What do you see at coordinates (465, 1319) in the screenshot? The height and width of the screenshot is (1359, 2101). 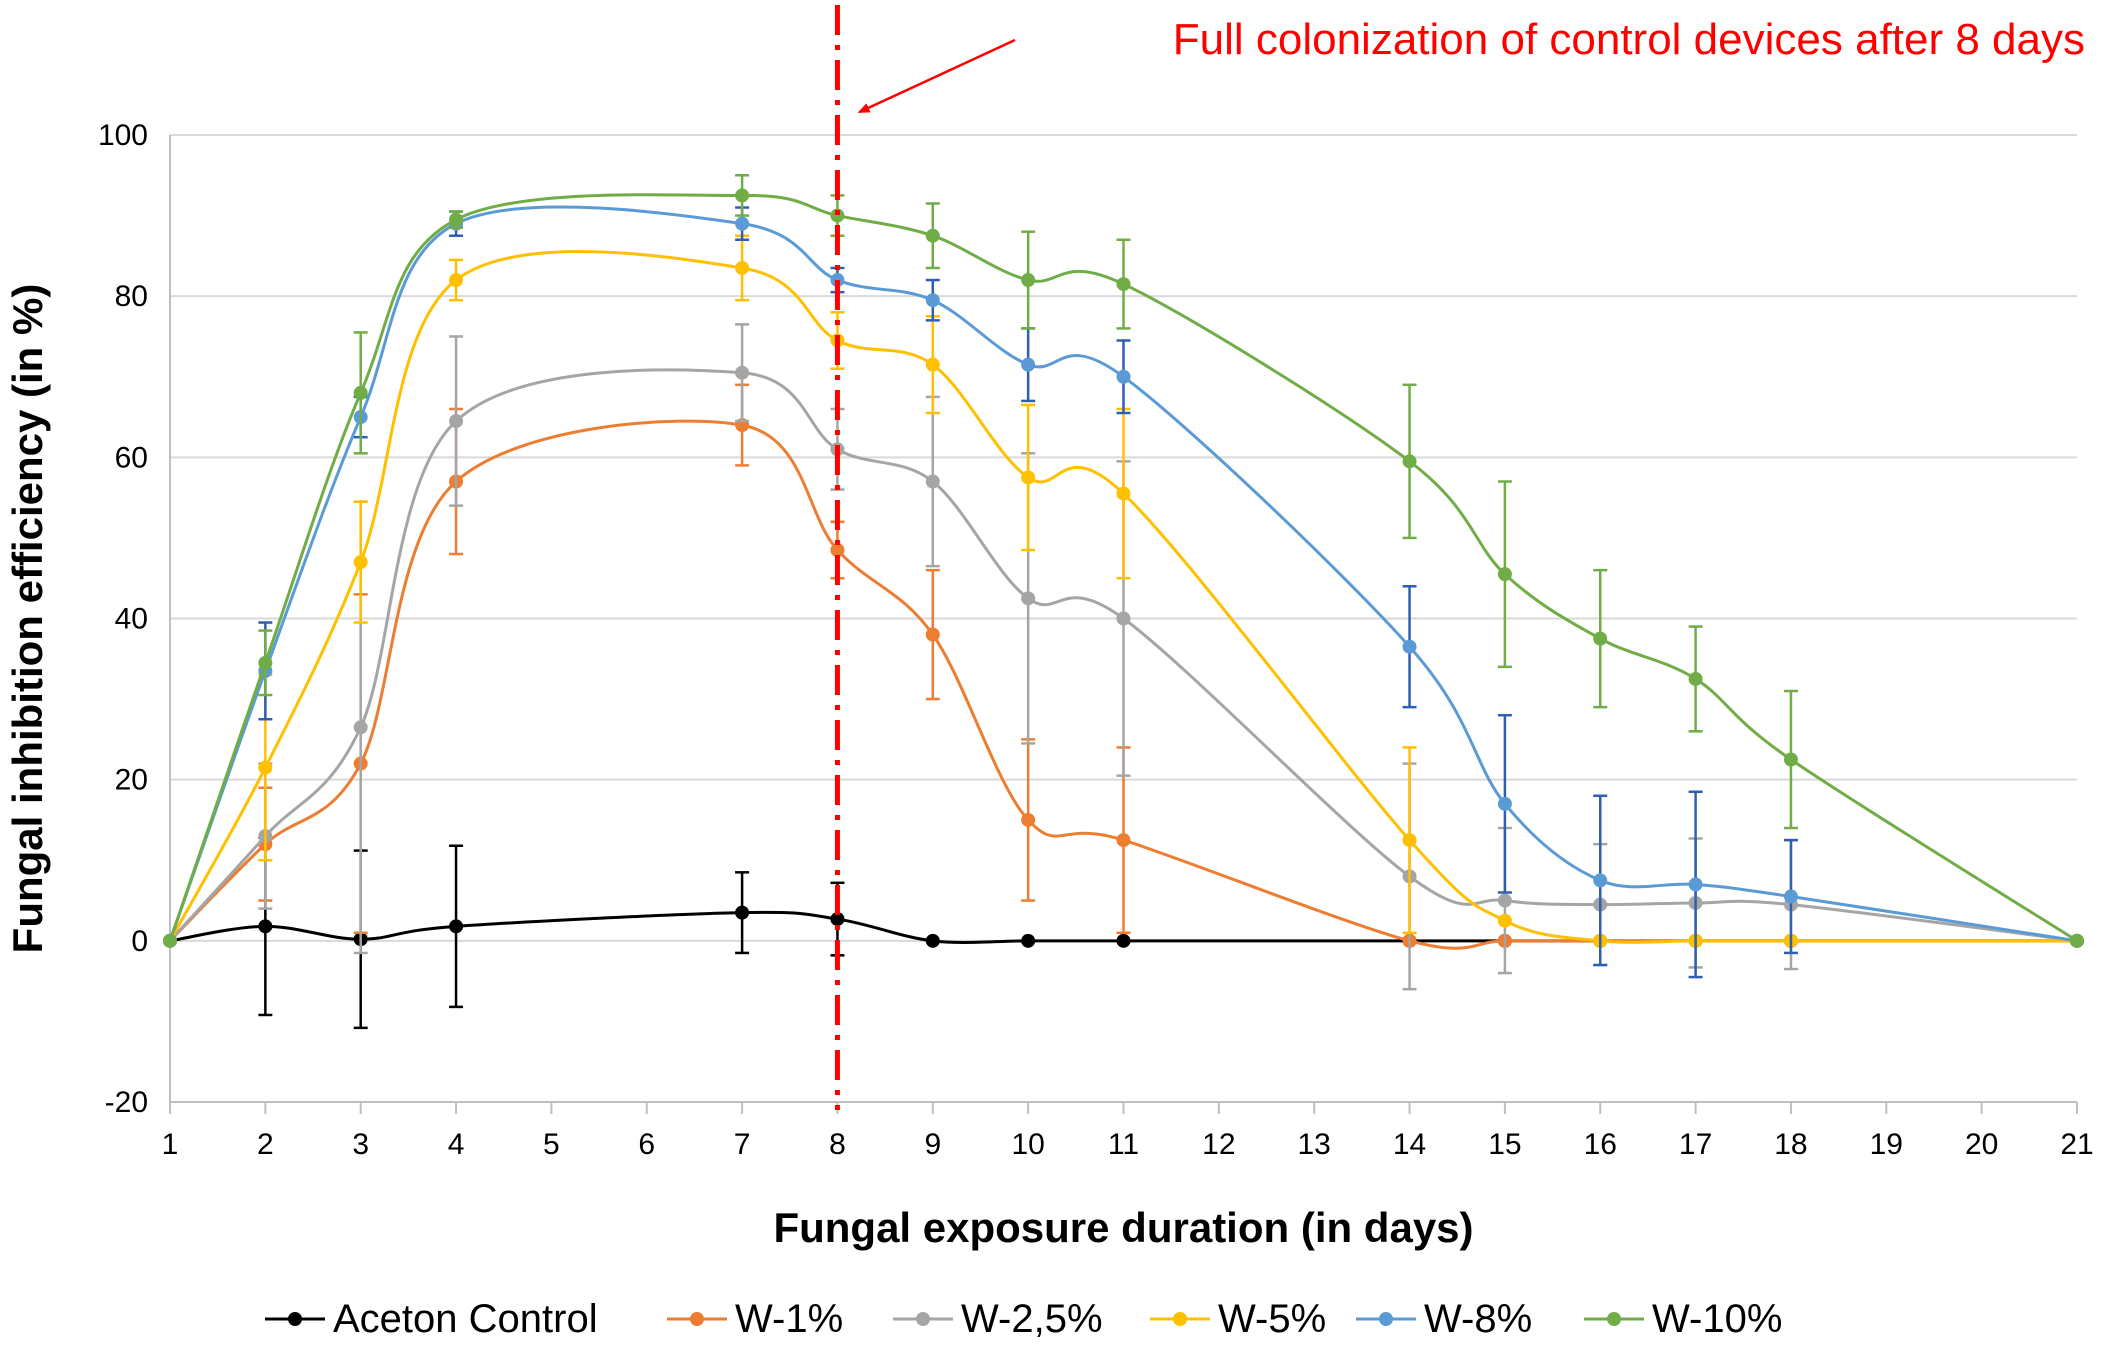 I see `legend-label: Aceton Control` at bounding box center [465, 1319].